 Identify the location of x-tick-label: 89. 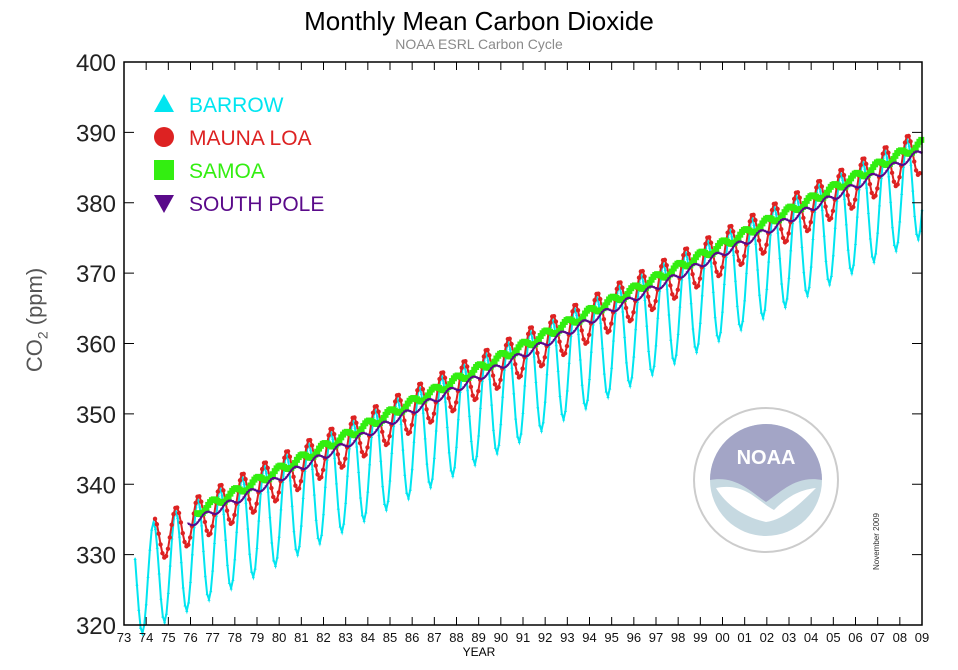
(478, 637).